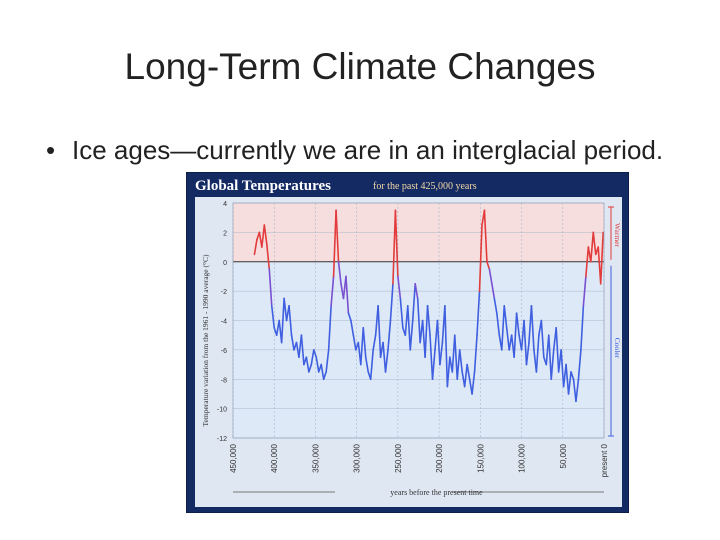  I want to click on x-axis-title: years before the present time, so click(436, 492).